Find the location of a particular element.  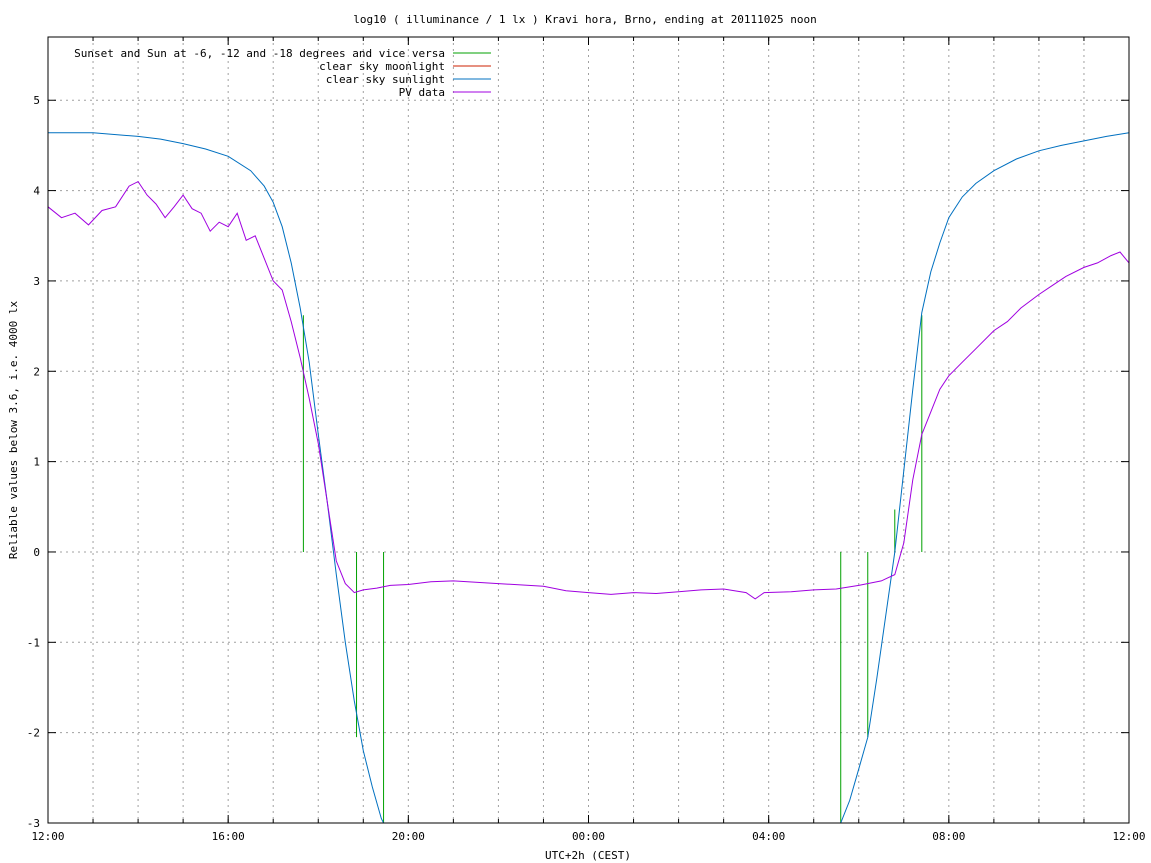

y-tick-label: 0 is located at coordinates (36, 552).